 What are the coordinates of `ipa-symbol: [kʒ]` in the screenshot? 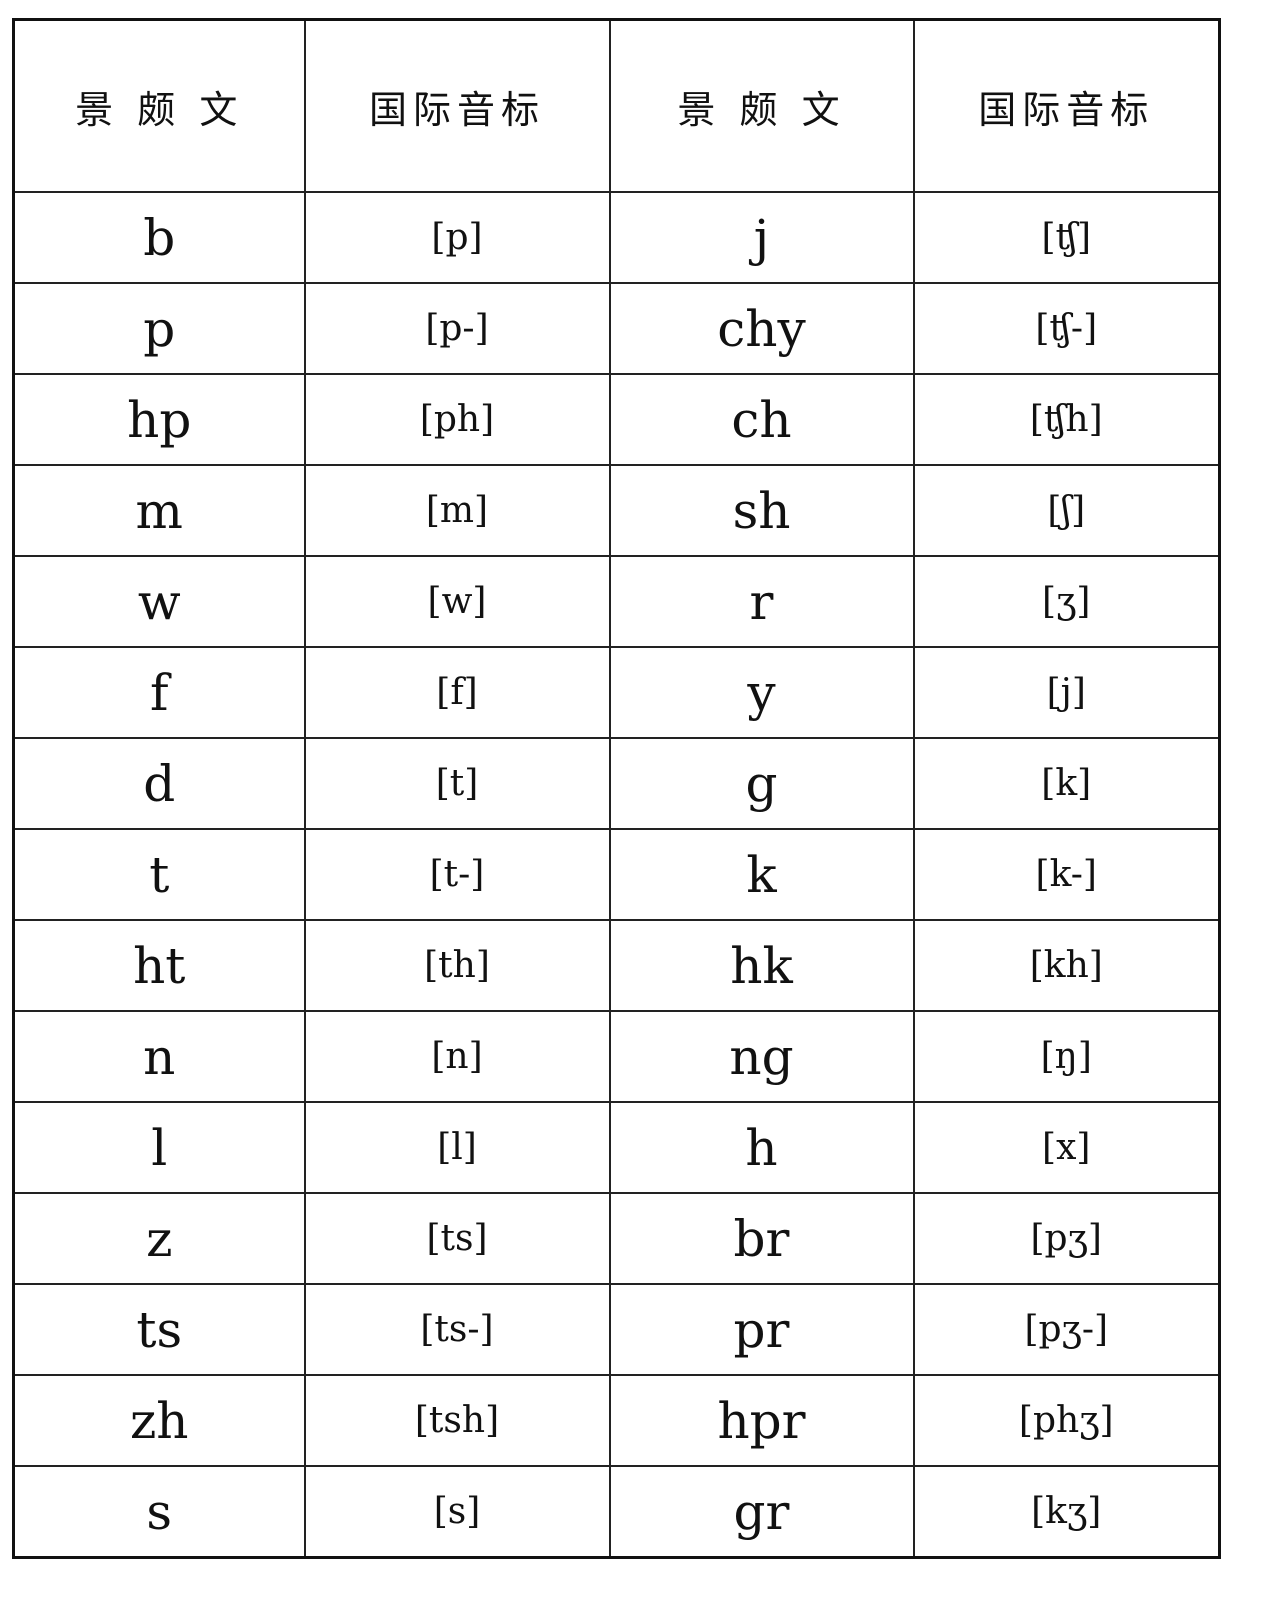 It's located at (1066, 1512).